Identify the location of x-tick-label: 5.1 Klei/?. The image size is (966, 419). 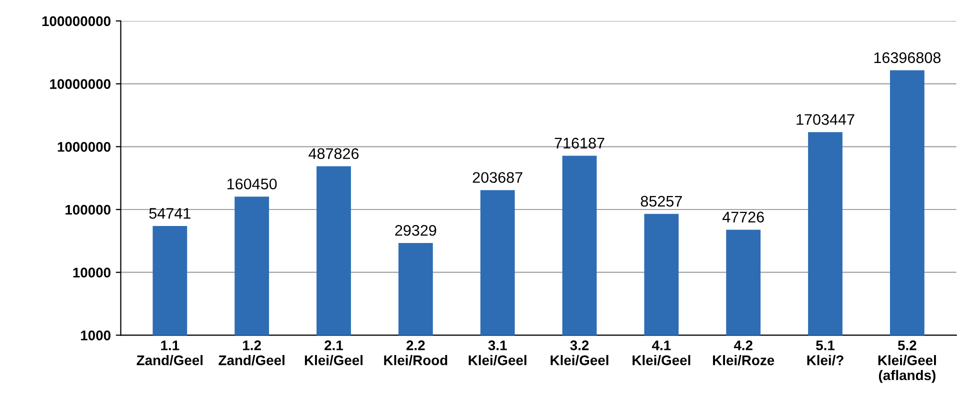
(825, 353).